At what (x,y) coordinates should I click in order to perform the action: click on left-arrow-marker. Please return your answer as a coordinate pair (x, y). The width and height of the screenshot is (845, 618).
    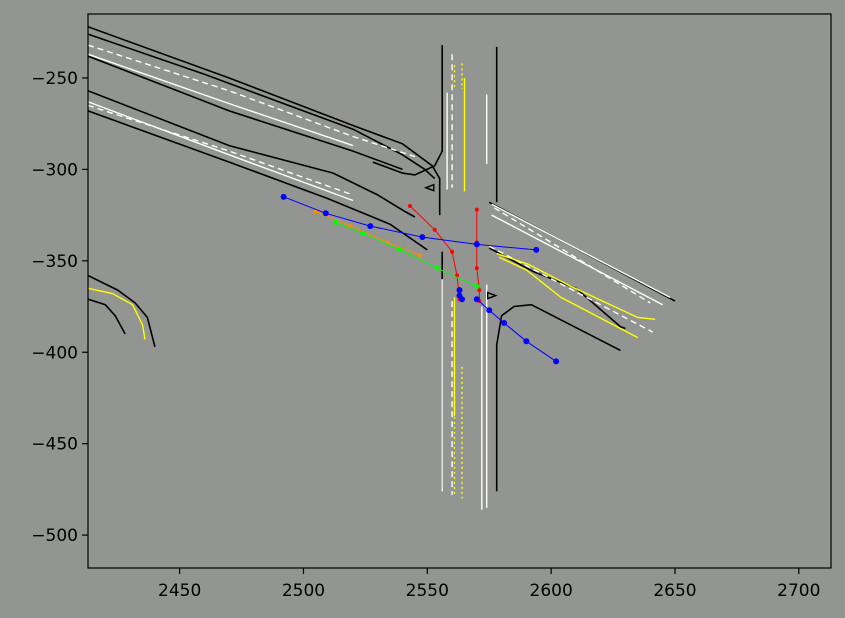
    Looking at the image, I should click on (429, 187).